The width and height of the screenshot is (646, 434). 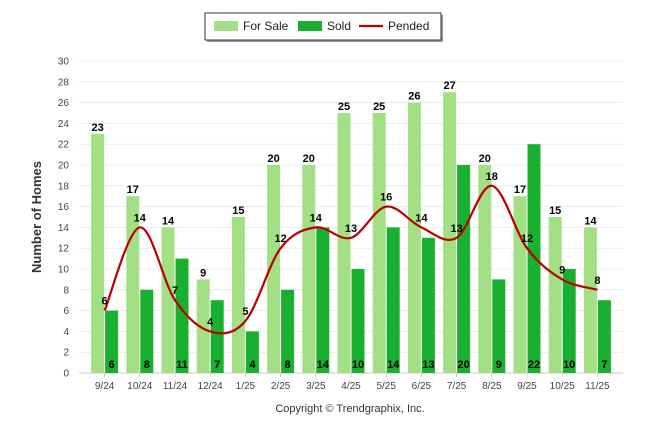 What do you see at coordinates (105, 386) in the screenshot?
I see `x-tick-label: 9/24` at bounding box center [105, 386].